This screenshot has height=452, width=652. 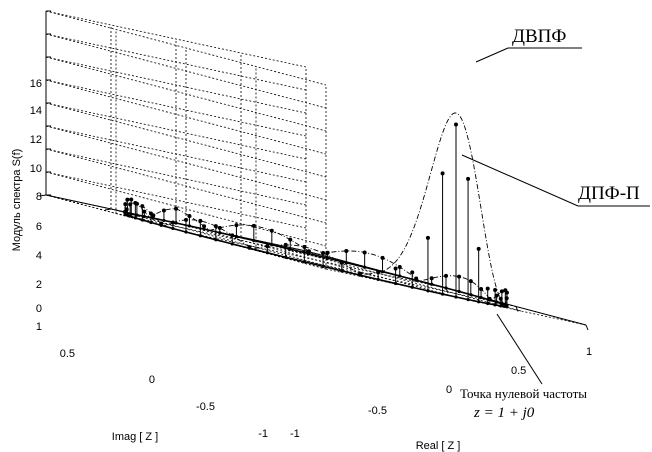 I want to click on z-tick: 16, so click(x=36, y=84).